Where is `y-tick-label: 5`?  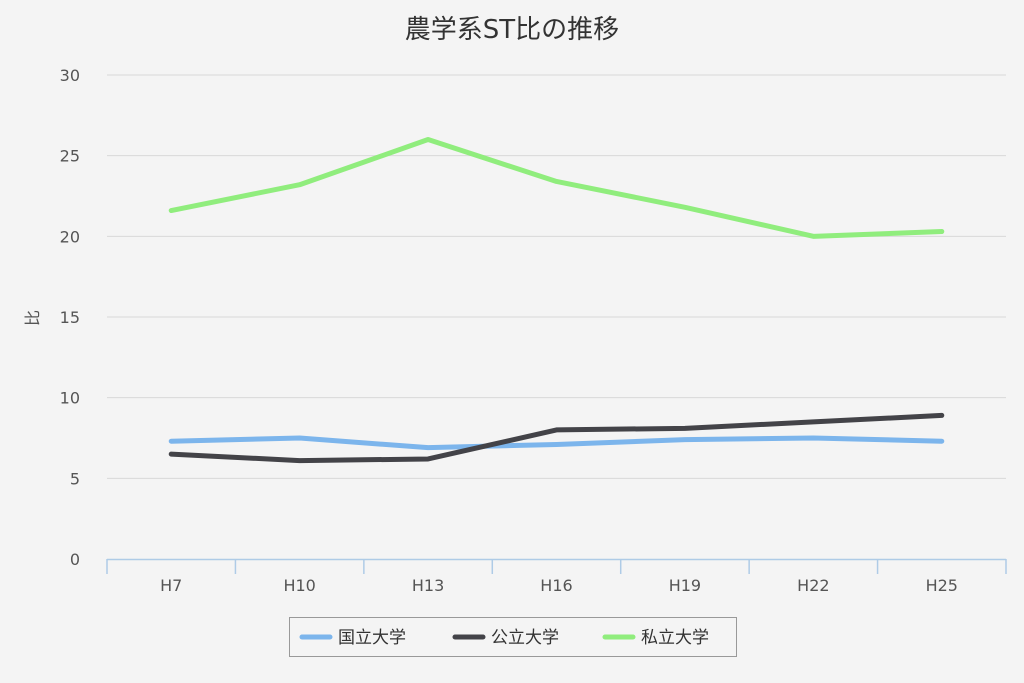
y-tick-label: 5 is located at coordinates (75, 478).